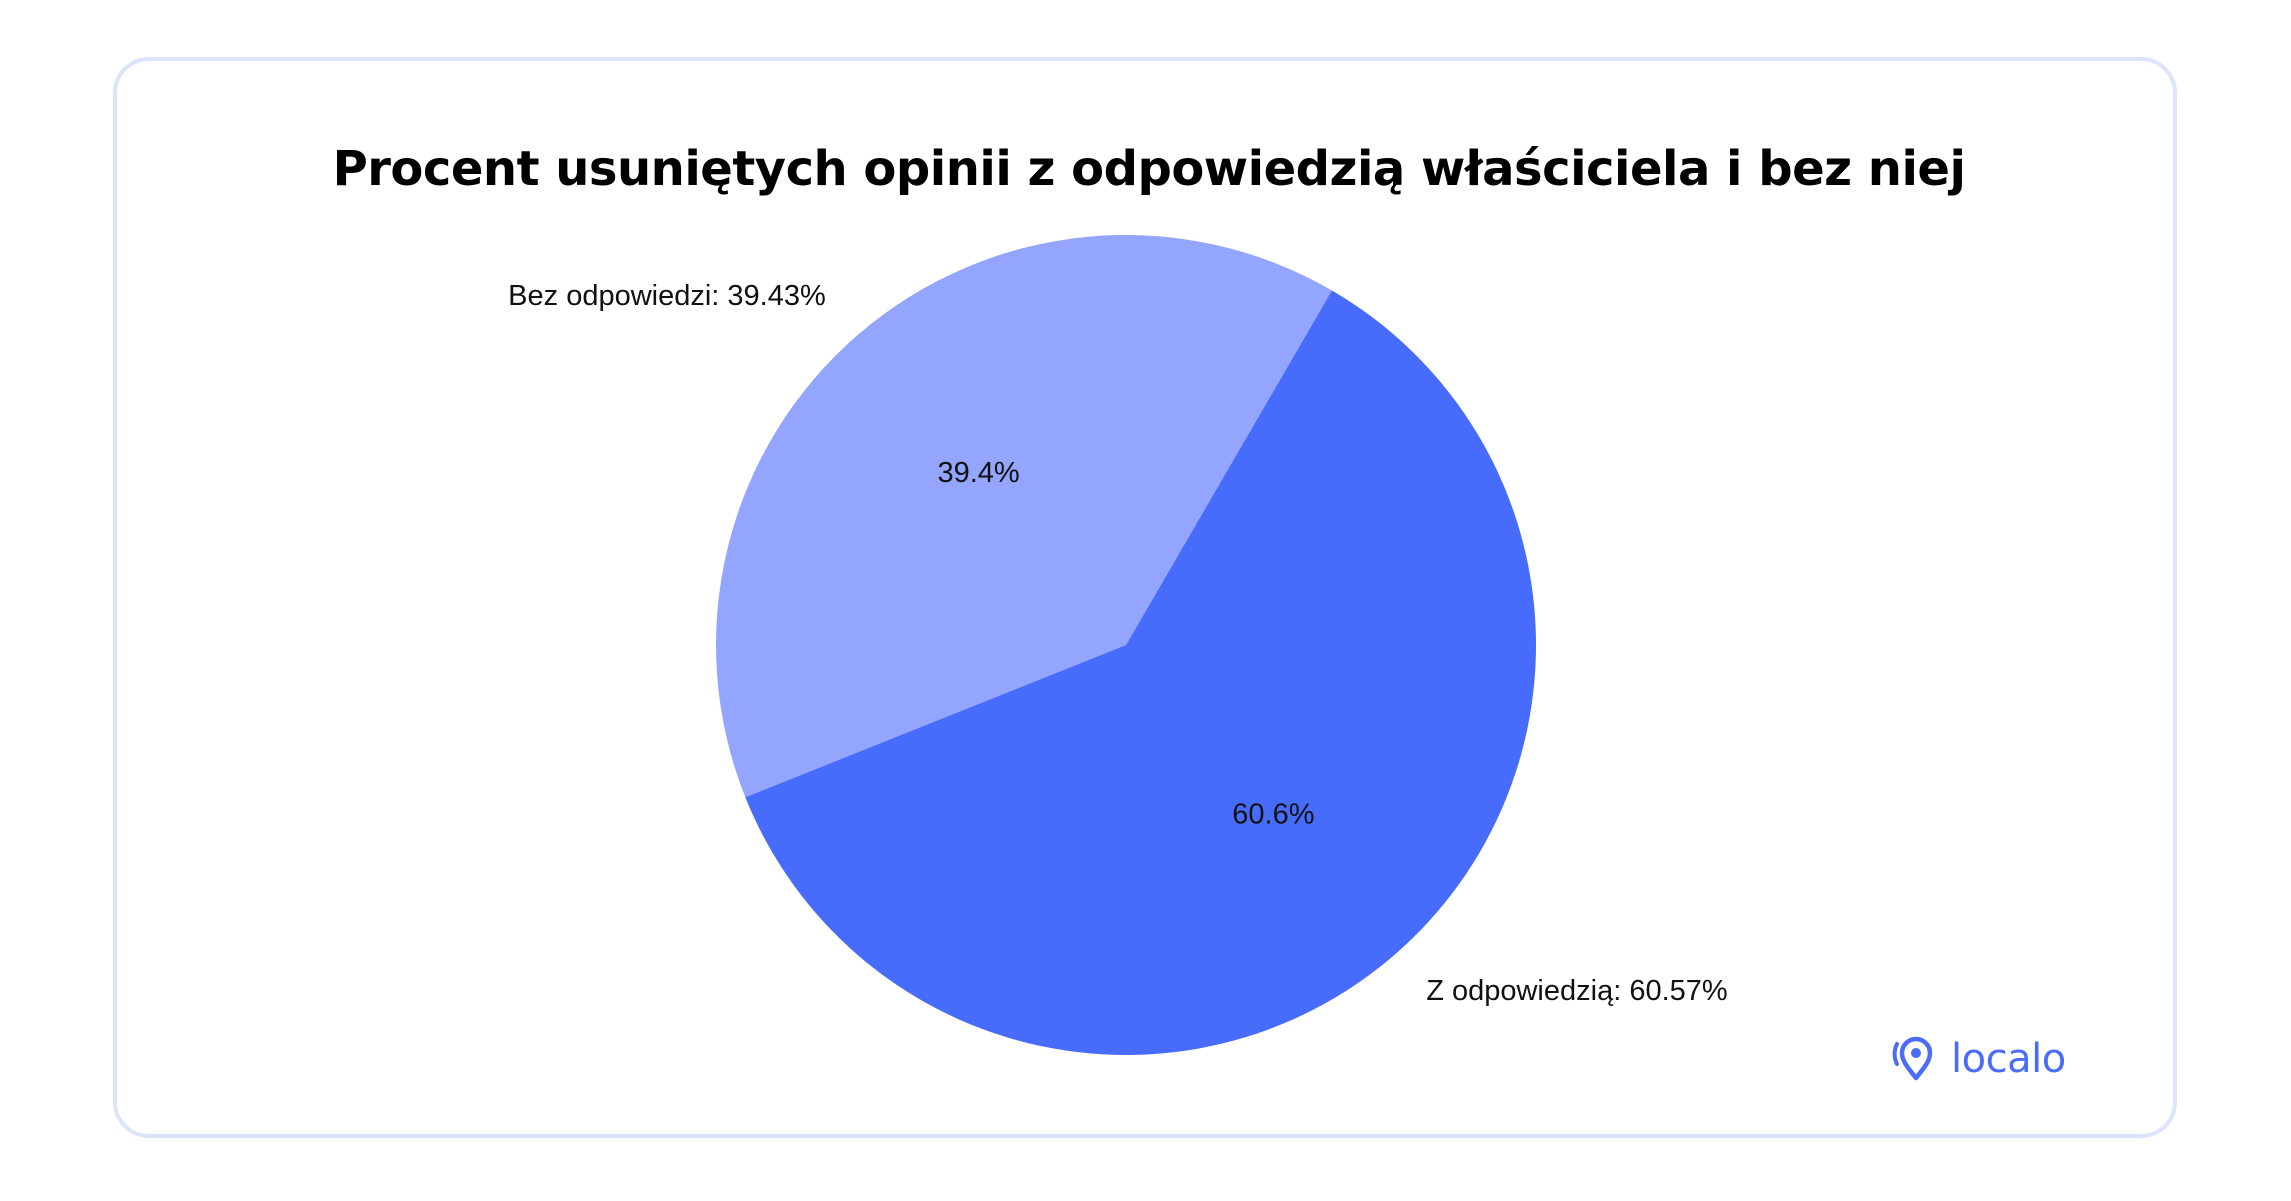  I want to click on slice-outer-label-1: Z odpowiedzią: 60.57%, so click(1576, 991).